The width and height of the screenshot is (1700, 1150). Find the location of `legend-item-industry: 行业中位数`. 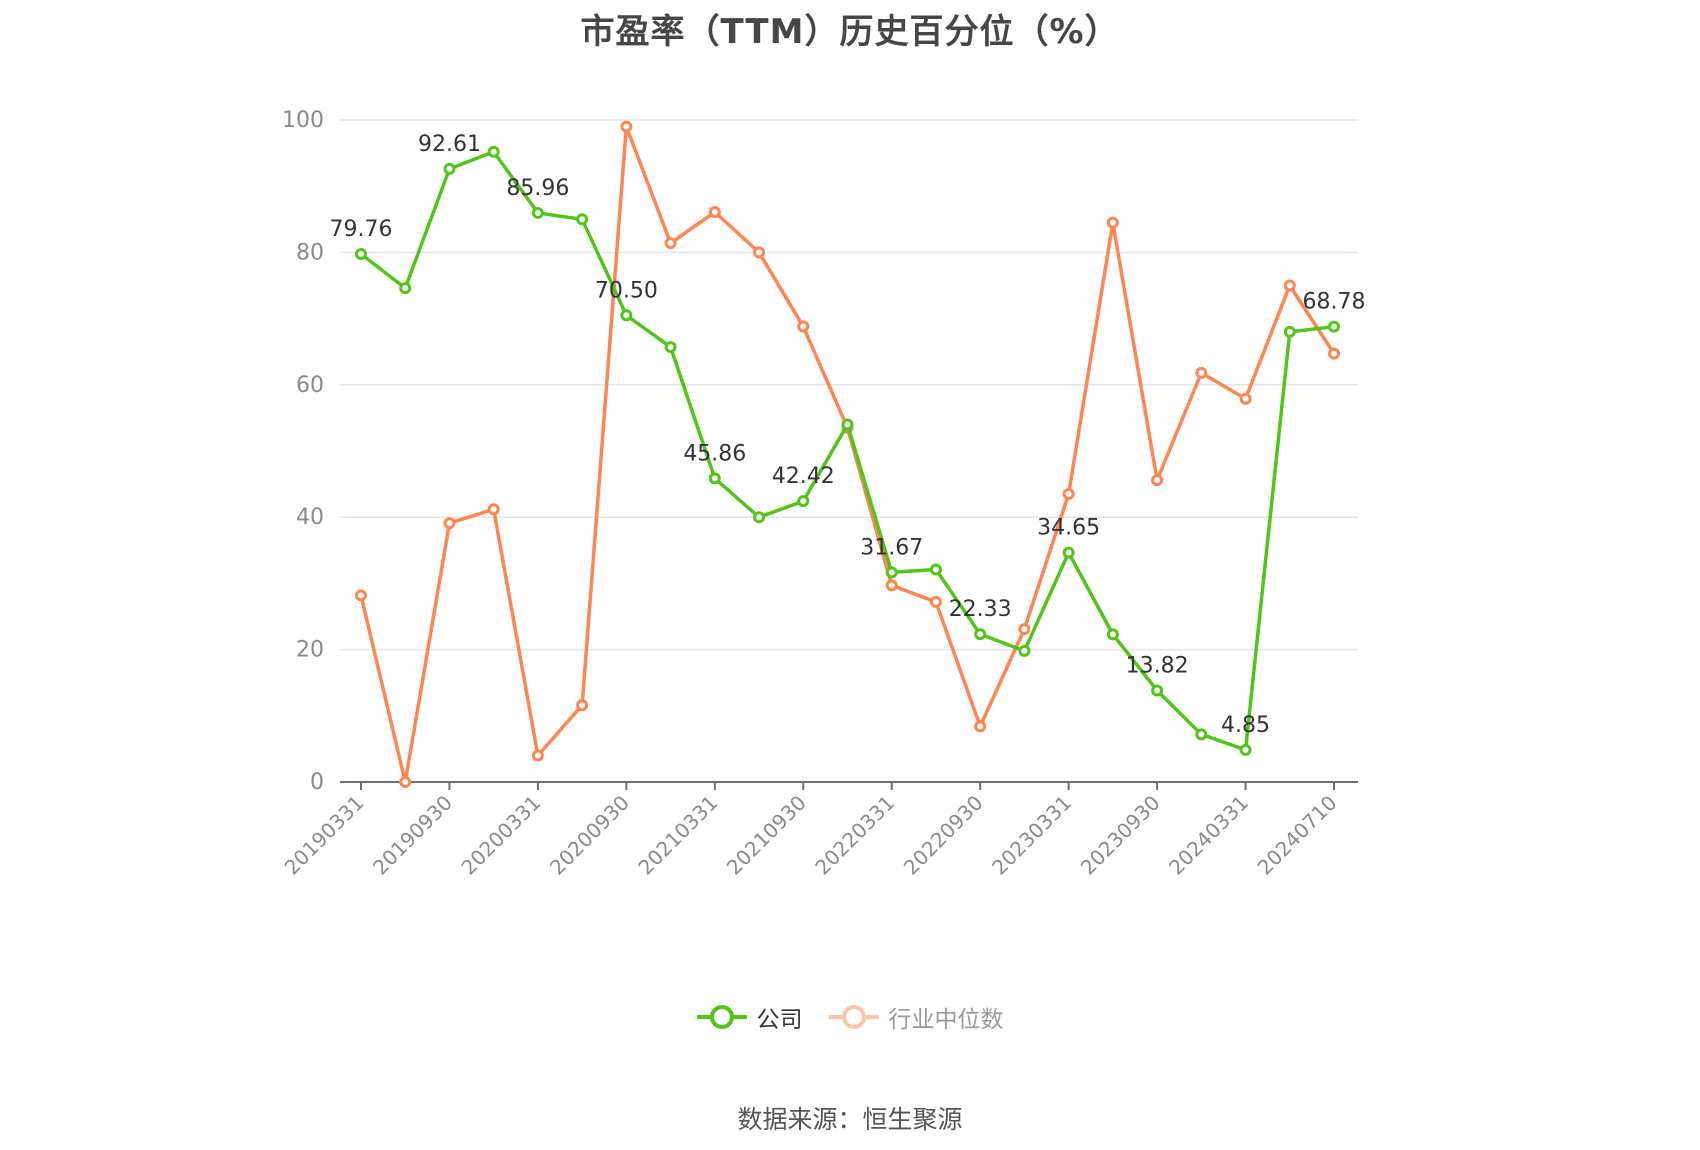

legend-item-industry: 行业中位数 is located at coordinates (916, 1017).